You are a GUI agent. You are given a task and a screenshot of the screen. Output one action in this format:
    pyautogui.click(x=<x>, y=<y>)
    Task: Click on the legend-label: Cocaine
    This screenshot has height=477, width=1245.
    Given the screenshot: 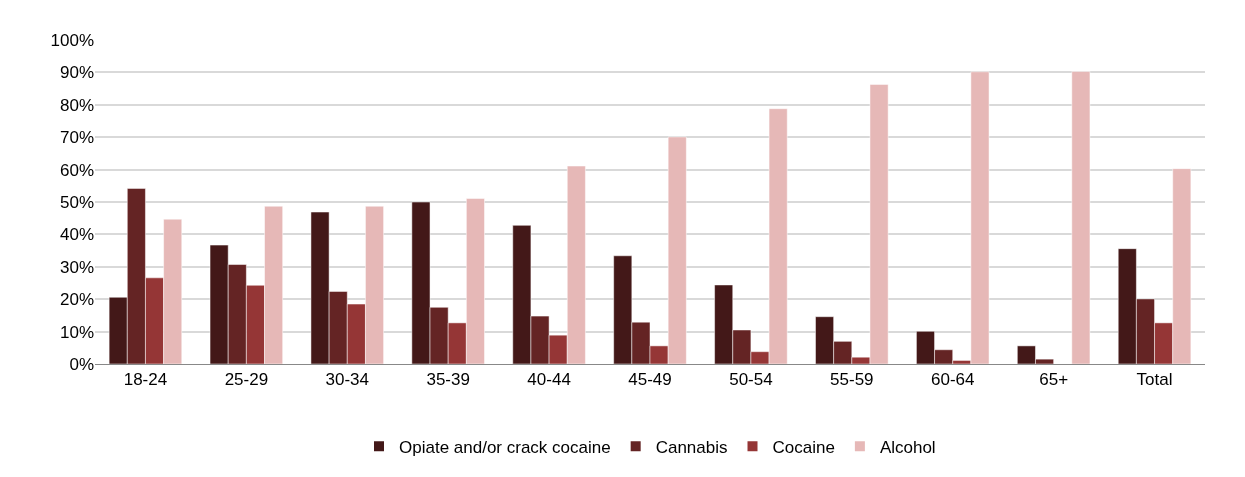 What is the action you would take?
    pyautogui.click(x=803, y=447)
    